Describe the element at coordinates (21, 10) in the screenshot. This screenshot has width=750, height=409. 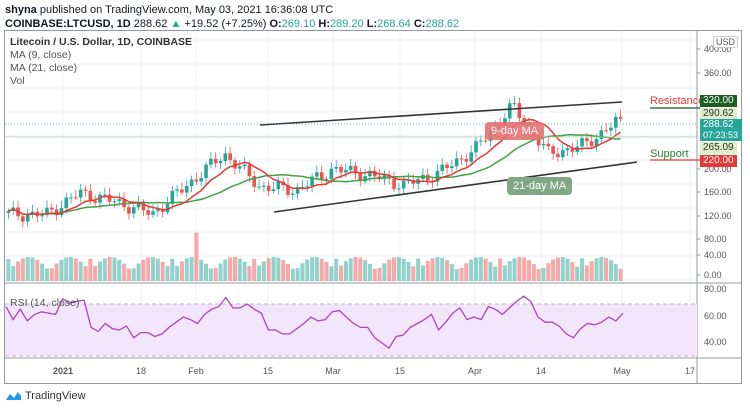
I see `author-name: shyna` at that location.